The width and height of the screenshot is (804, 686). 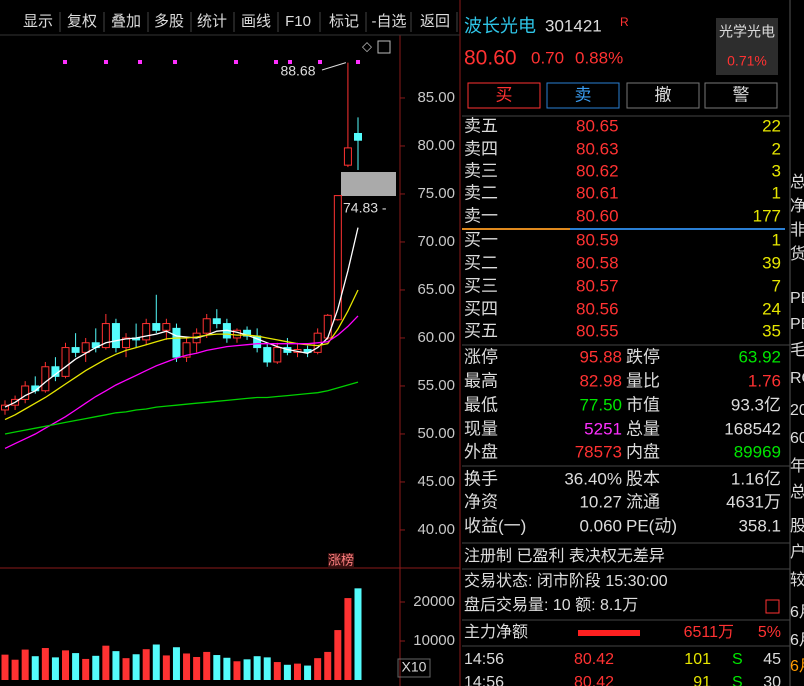 What do you see at coordinates (436, 193) in the screenshot?
I see `y-tick-label: 75.00` at bounding box center [436, 193].